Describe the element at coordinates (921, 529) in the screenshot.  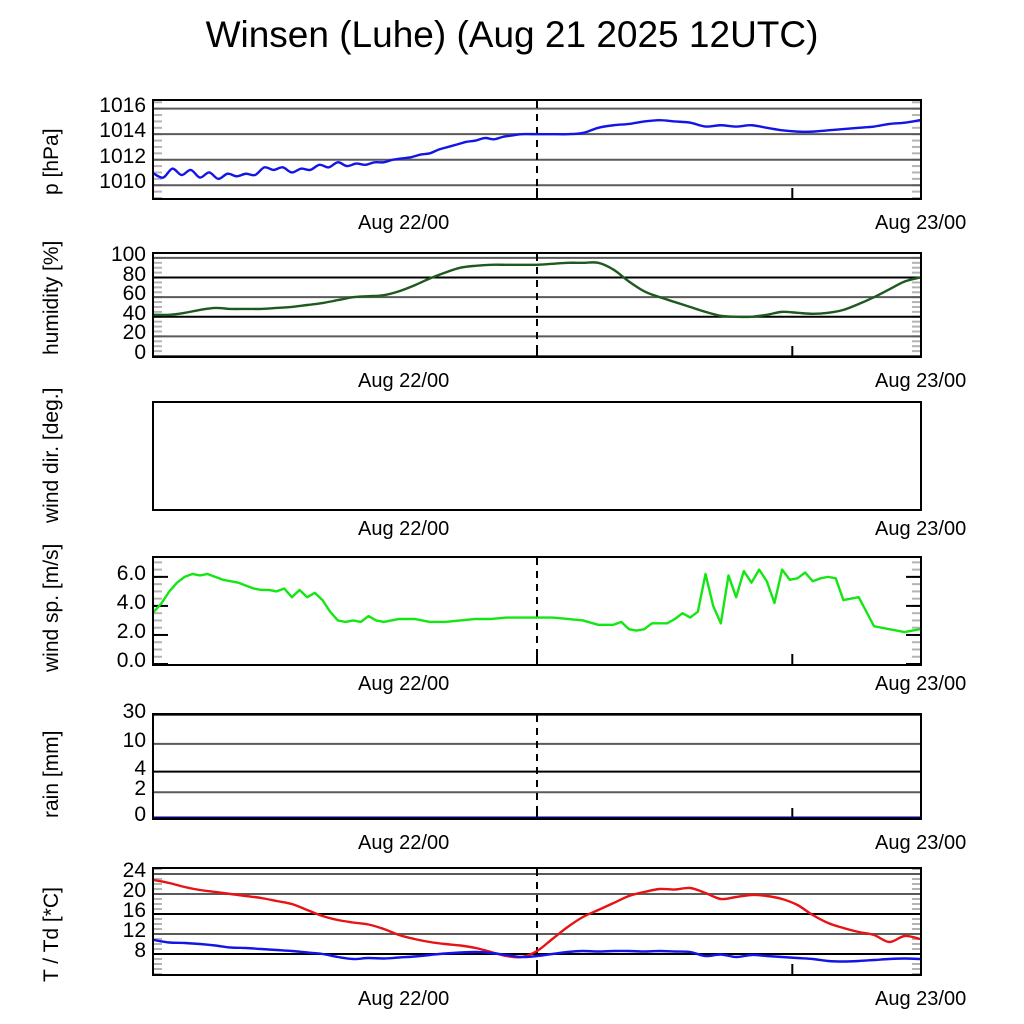
I see `xtick-wind-direction-right: Aug 23/00` at that location.